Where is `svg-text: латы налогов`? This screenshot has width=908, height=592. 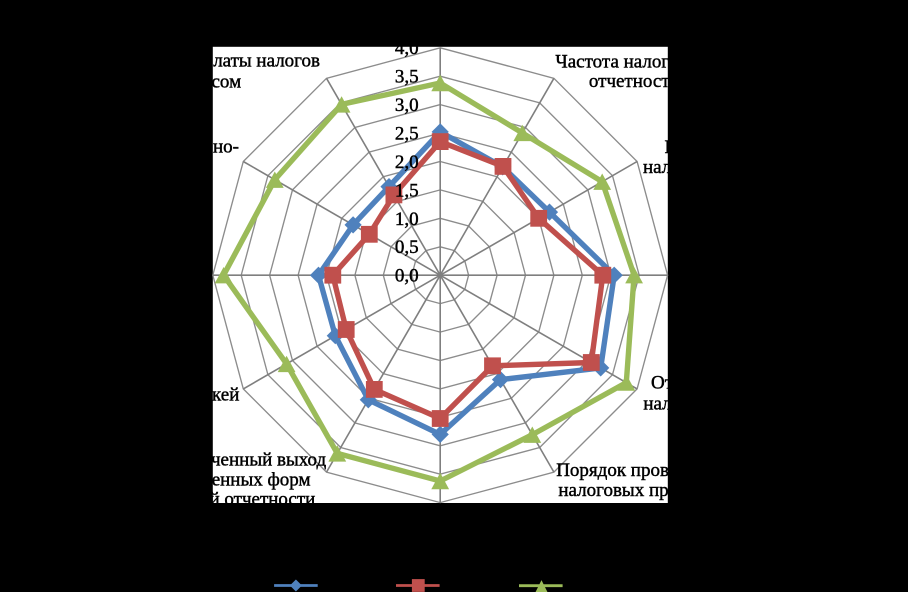 svg-text: латы налогов is located at coordinates (266, 61).